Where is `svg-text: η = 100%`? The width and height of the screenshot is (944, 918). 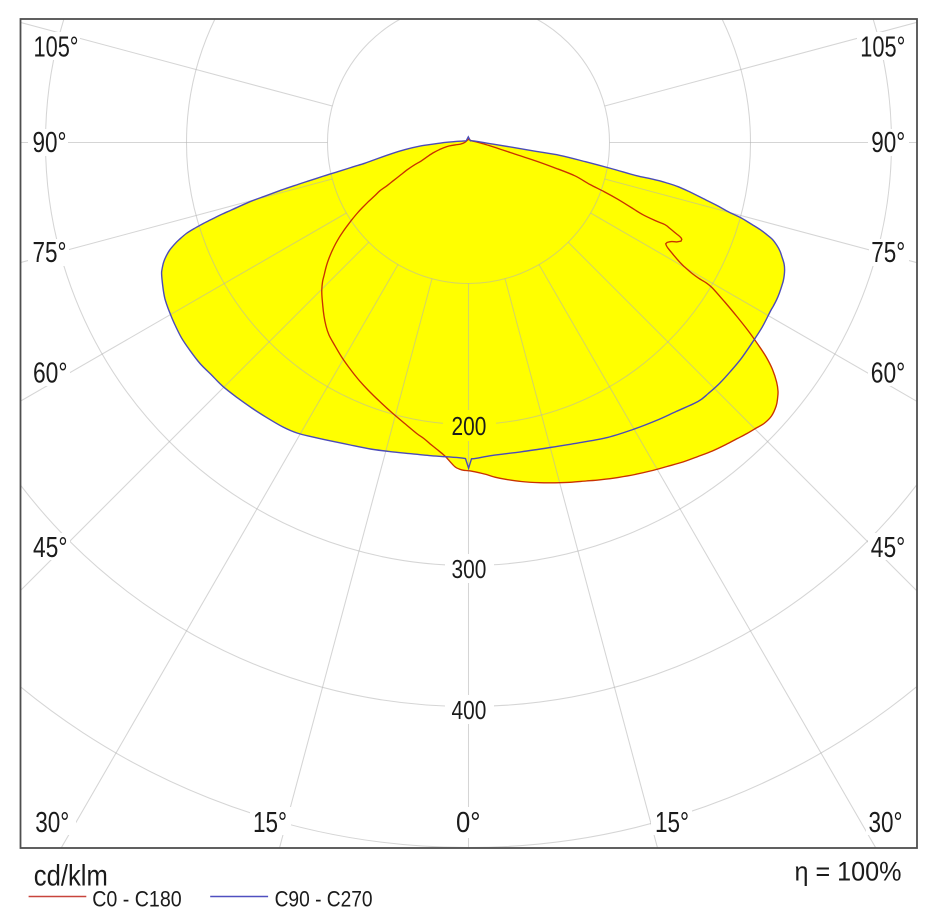 svg-text: η = 100% is located at coordinates (848, 871).